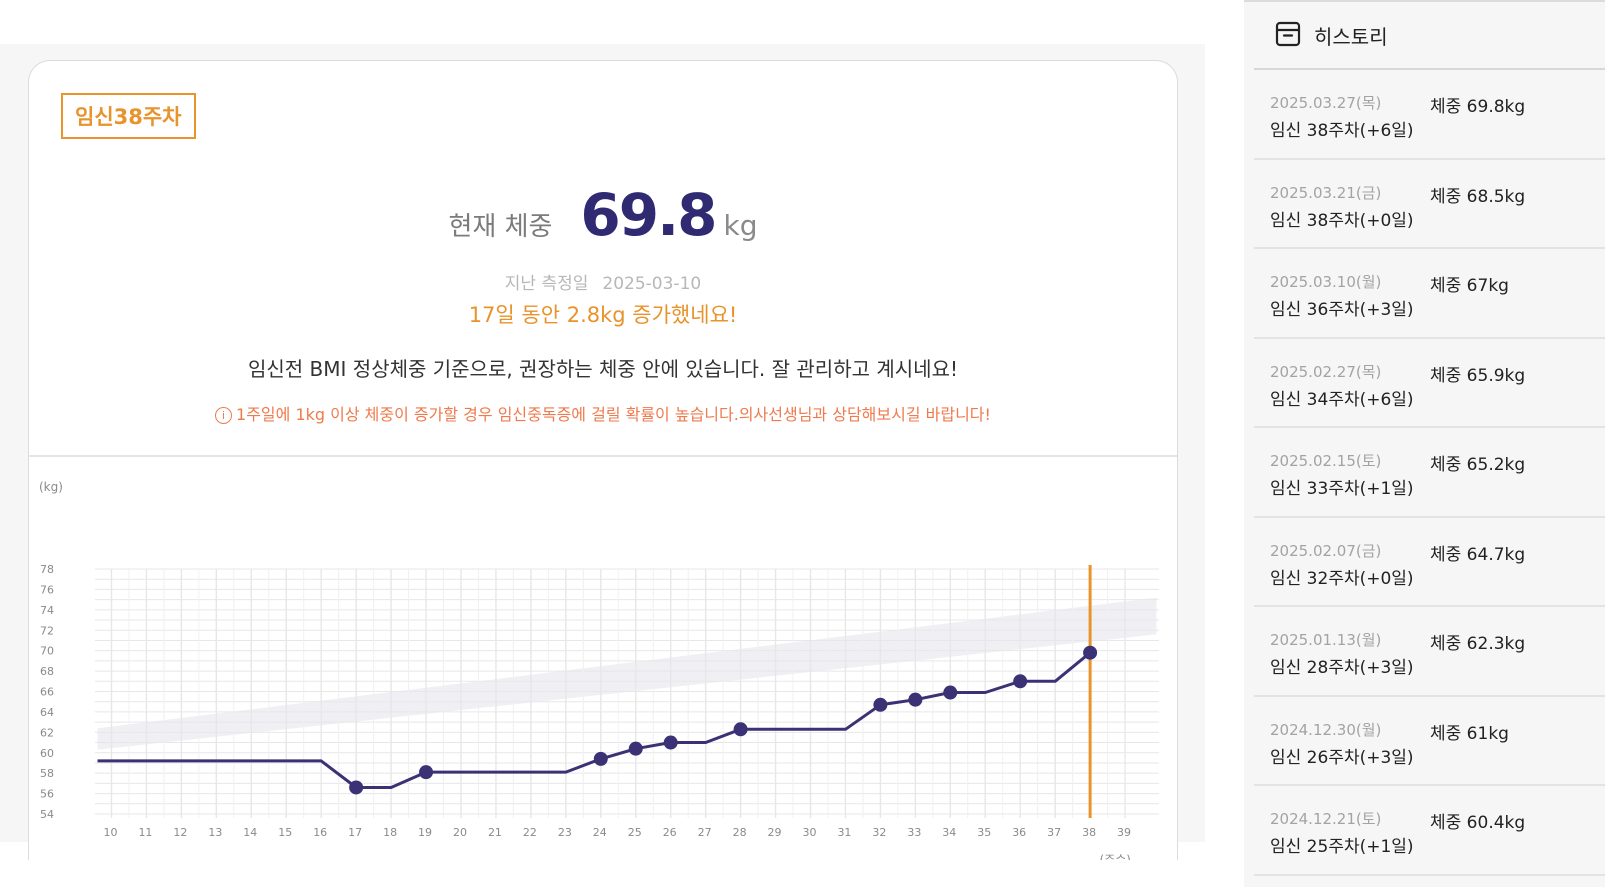 This screenshot has height=887, width=1605. What do you see at coordinates (224, 415) in the screenshot?
I see `info-icon: i` at bounding box center [224, 415].